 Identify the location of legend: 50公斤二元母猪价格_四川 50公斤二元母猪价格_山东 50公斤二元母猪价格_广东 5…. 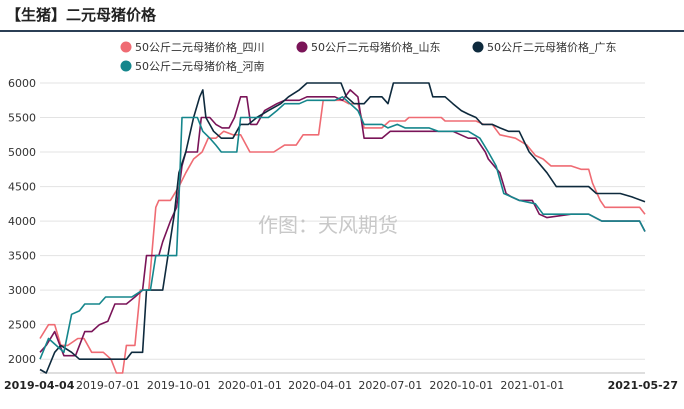
(368, 56).